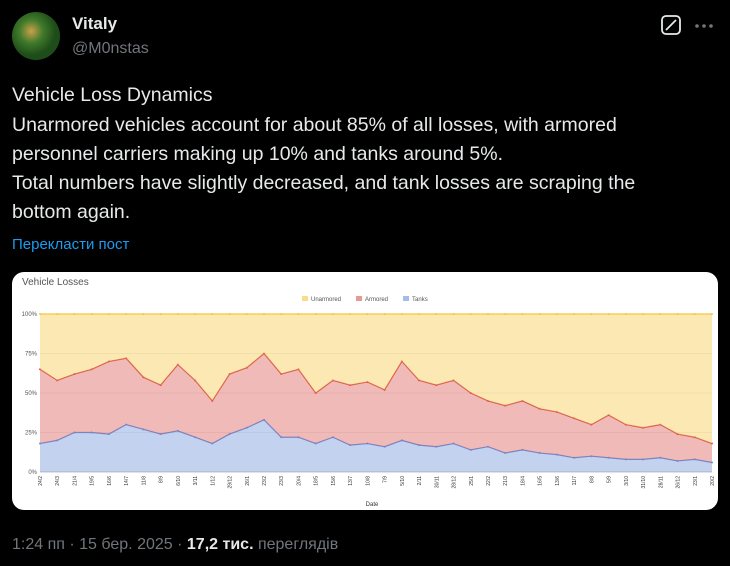  I want to click on x-tick-label: 23/2, so click(265, 481).